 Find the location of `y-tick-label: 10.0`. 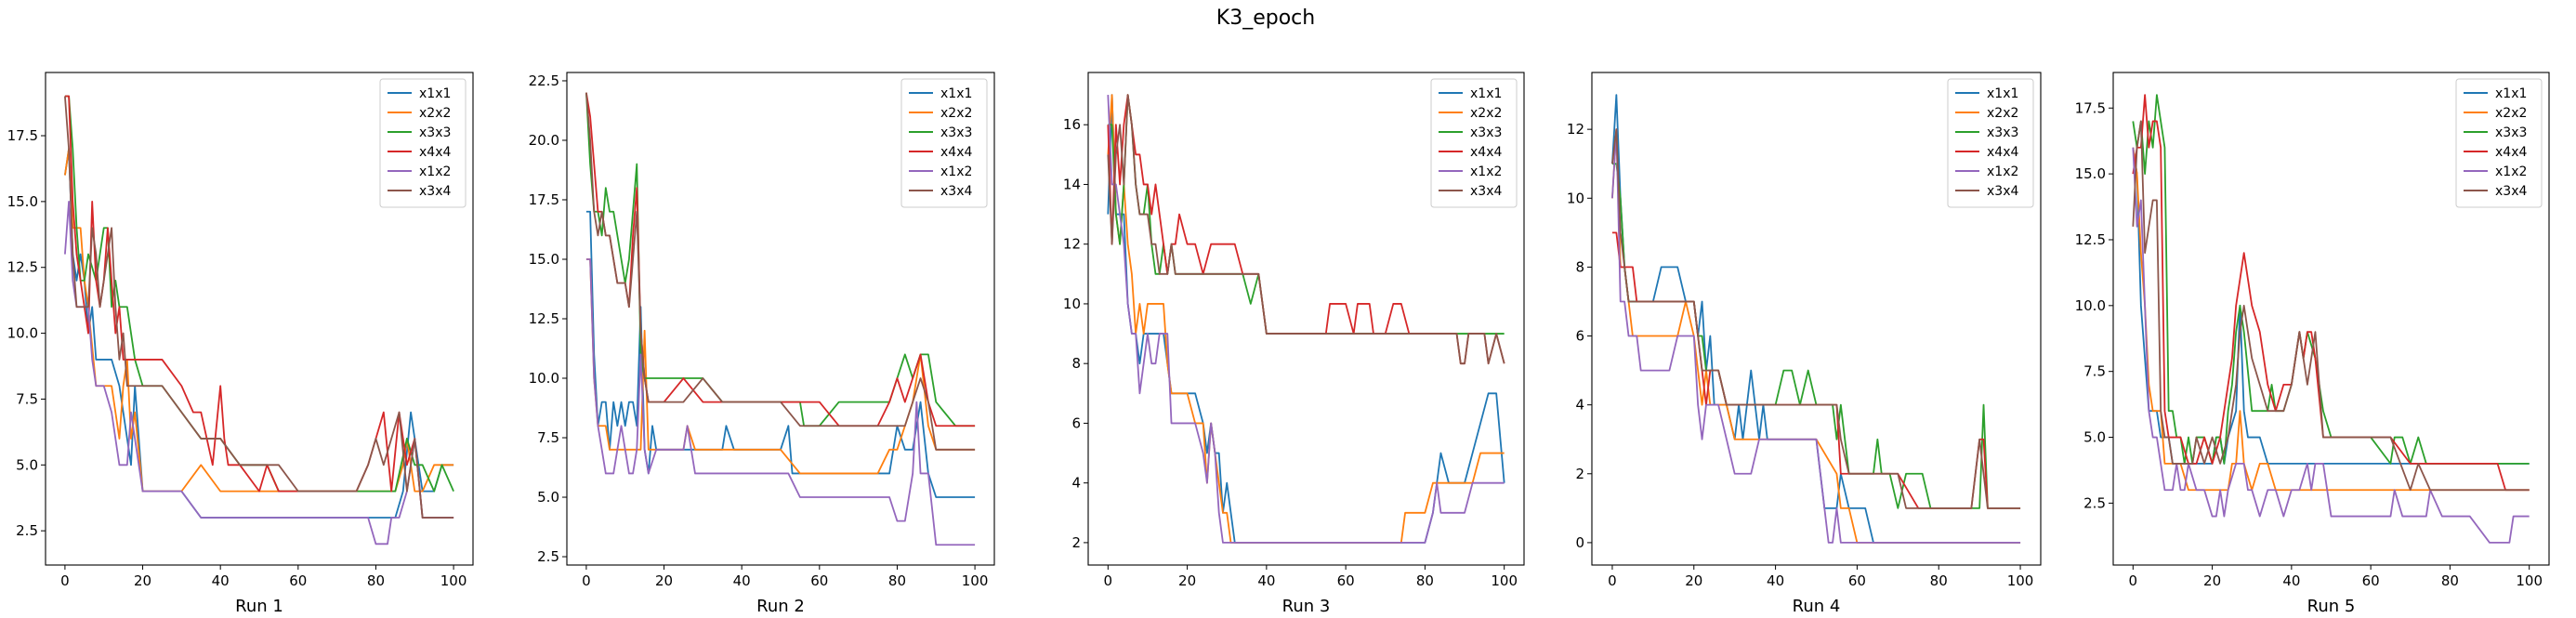

y-tick-label: 10.0 is located at coordinates (544, 378).